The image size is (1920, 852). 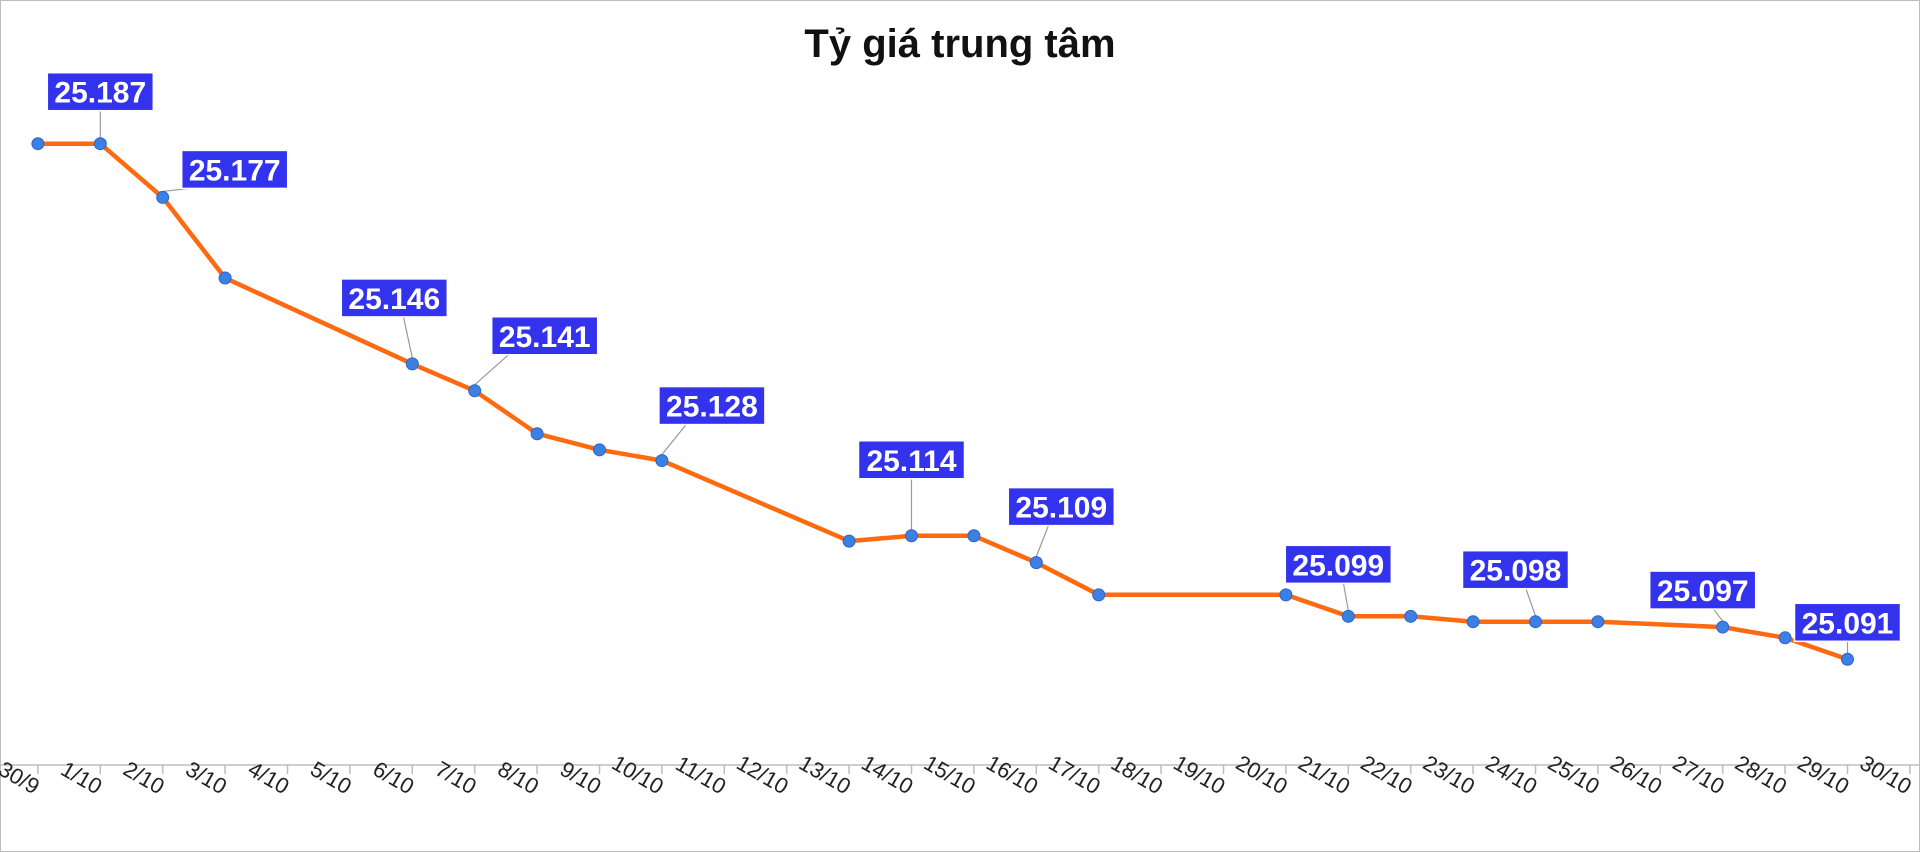 I want to click on data-label: 25.097, so click(x=1703, y=591).